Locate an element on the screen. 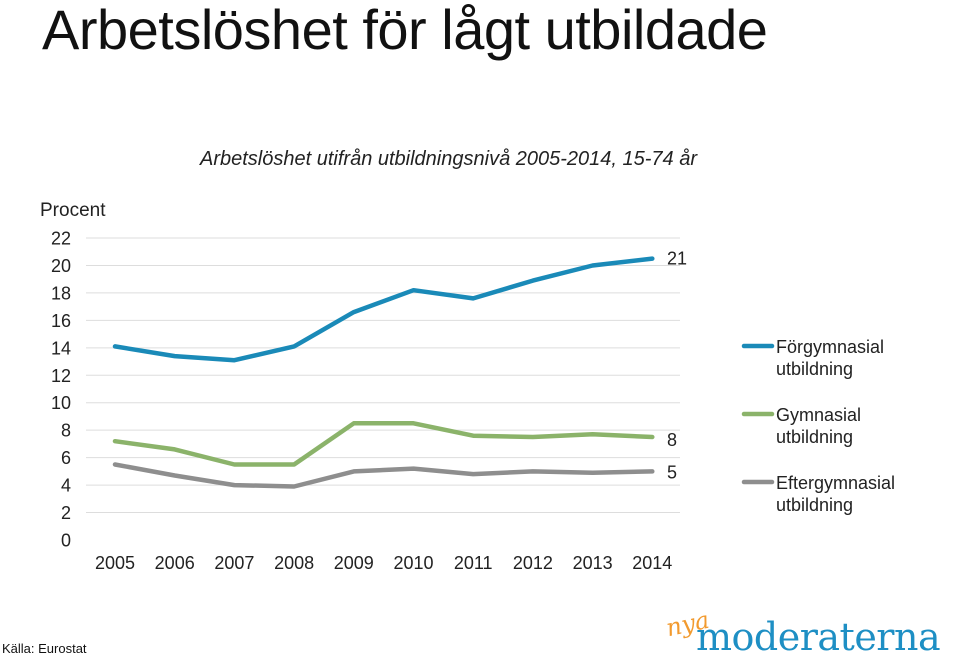 The image size is (960, 660). y-tick-label: 16 is located at coordinates (61, 321).